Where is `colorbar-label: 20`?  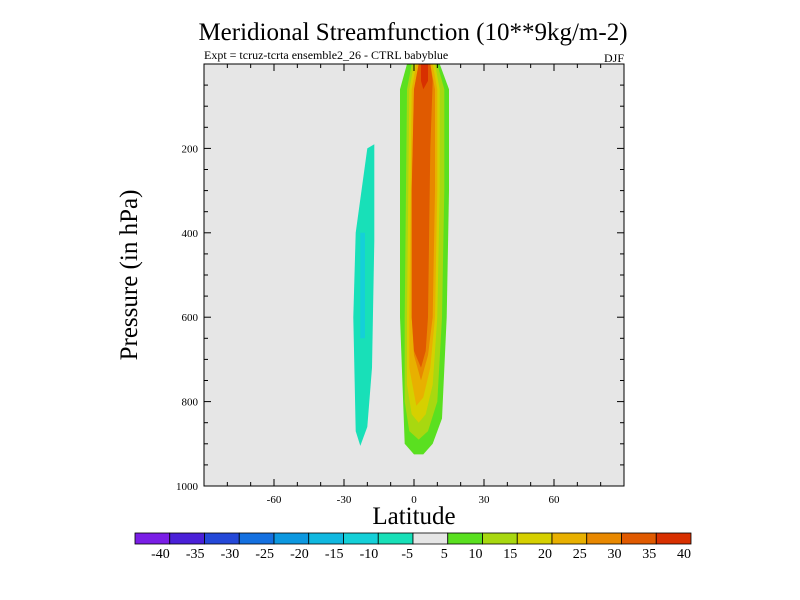 colorbar-label: 20 is located at coordinates (545, 554).